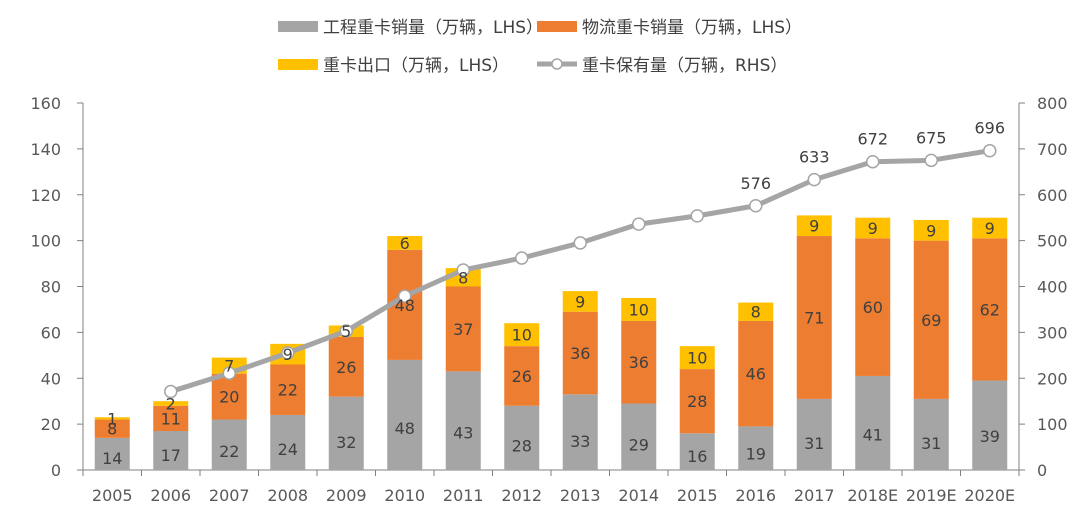 The width and height of the screenshot is (1075, 515). What do you see at coordinates (416, 66) in the screenshot?
I see `legend-label-export: 重卡出口（万辆，LHS）` at bounding box center [416, 66].